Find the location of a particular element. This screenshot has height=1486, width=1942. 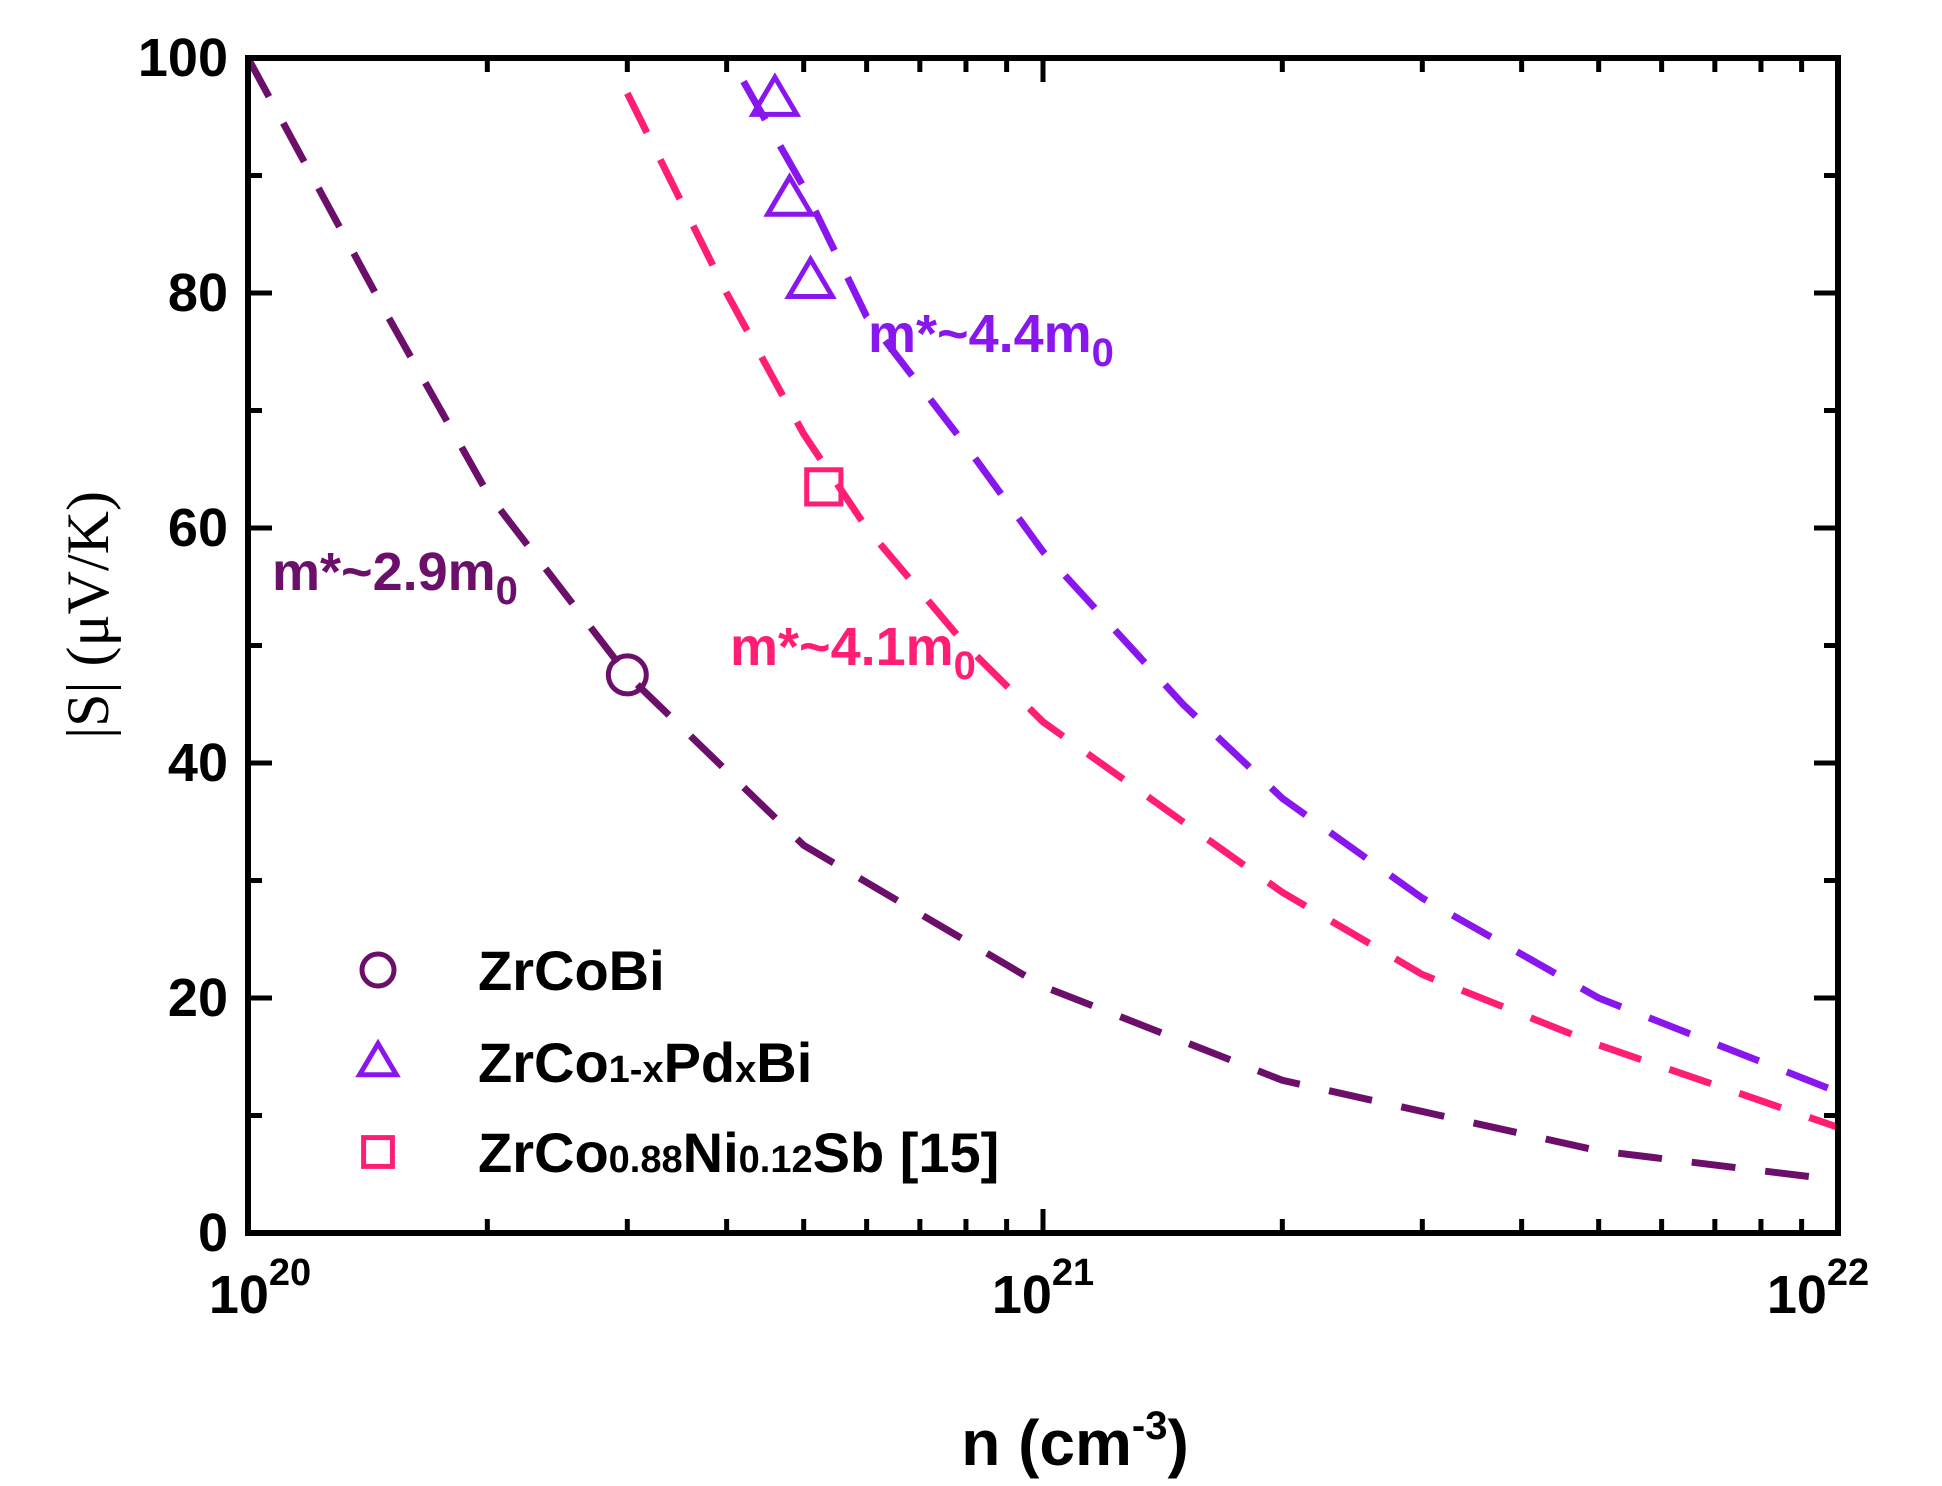

legend-label-subscript: 0.12 is located at coordinates (776, 1160).